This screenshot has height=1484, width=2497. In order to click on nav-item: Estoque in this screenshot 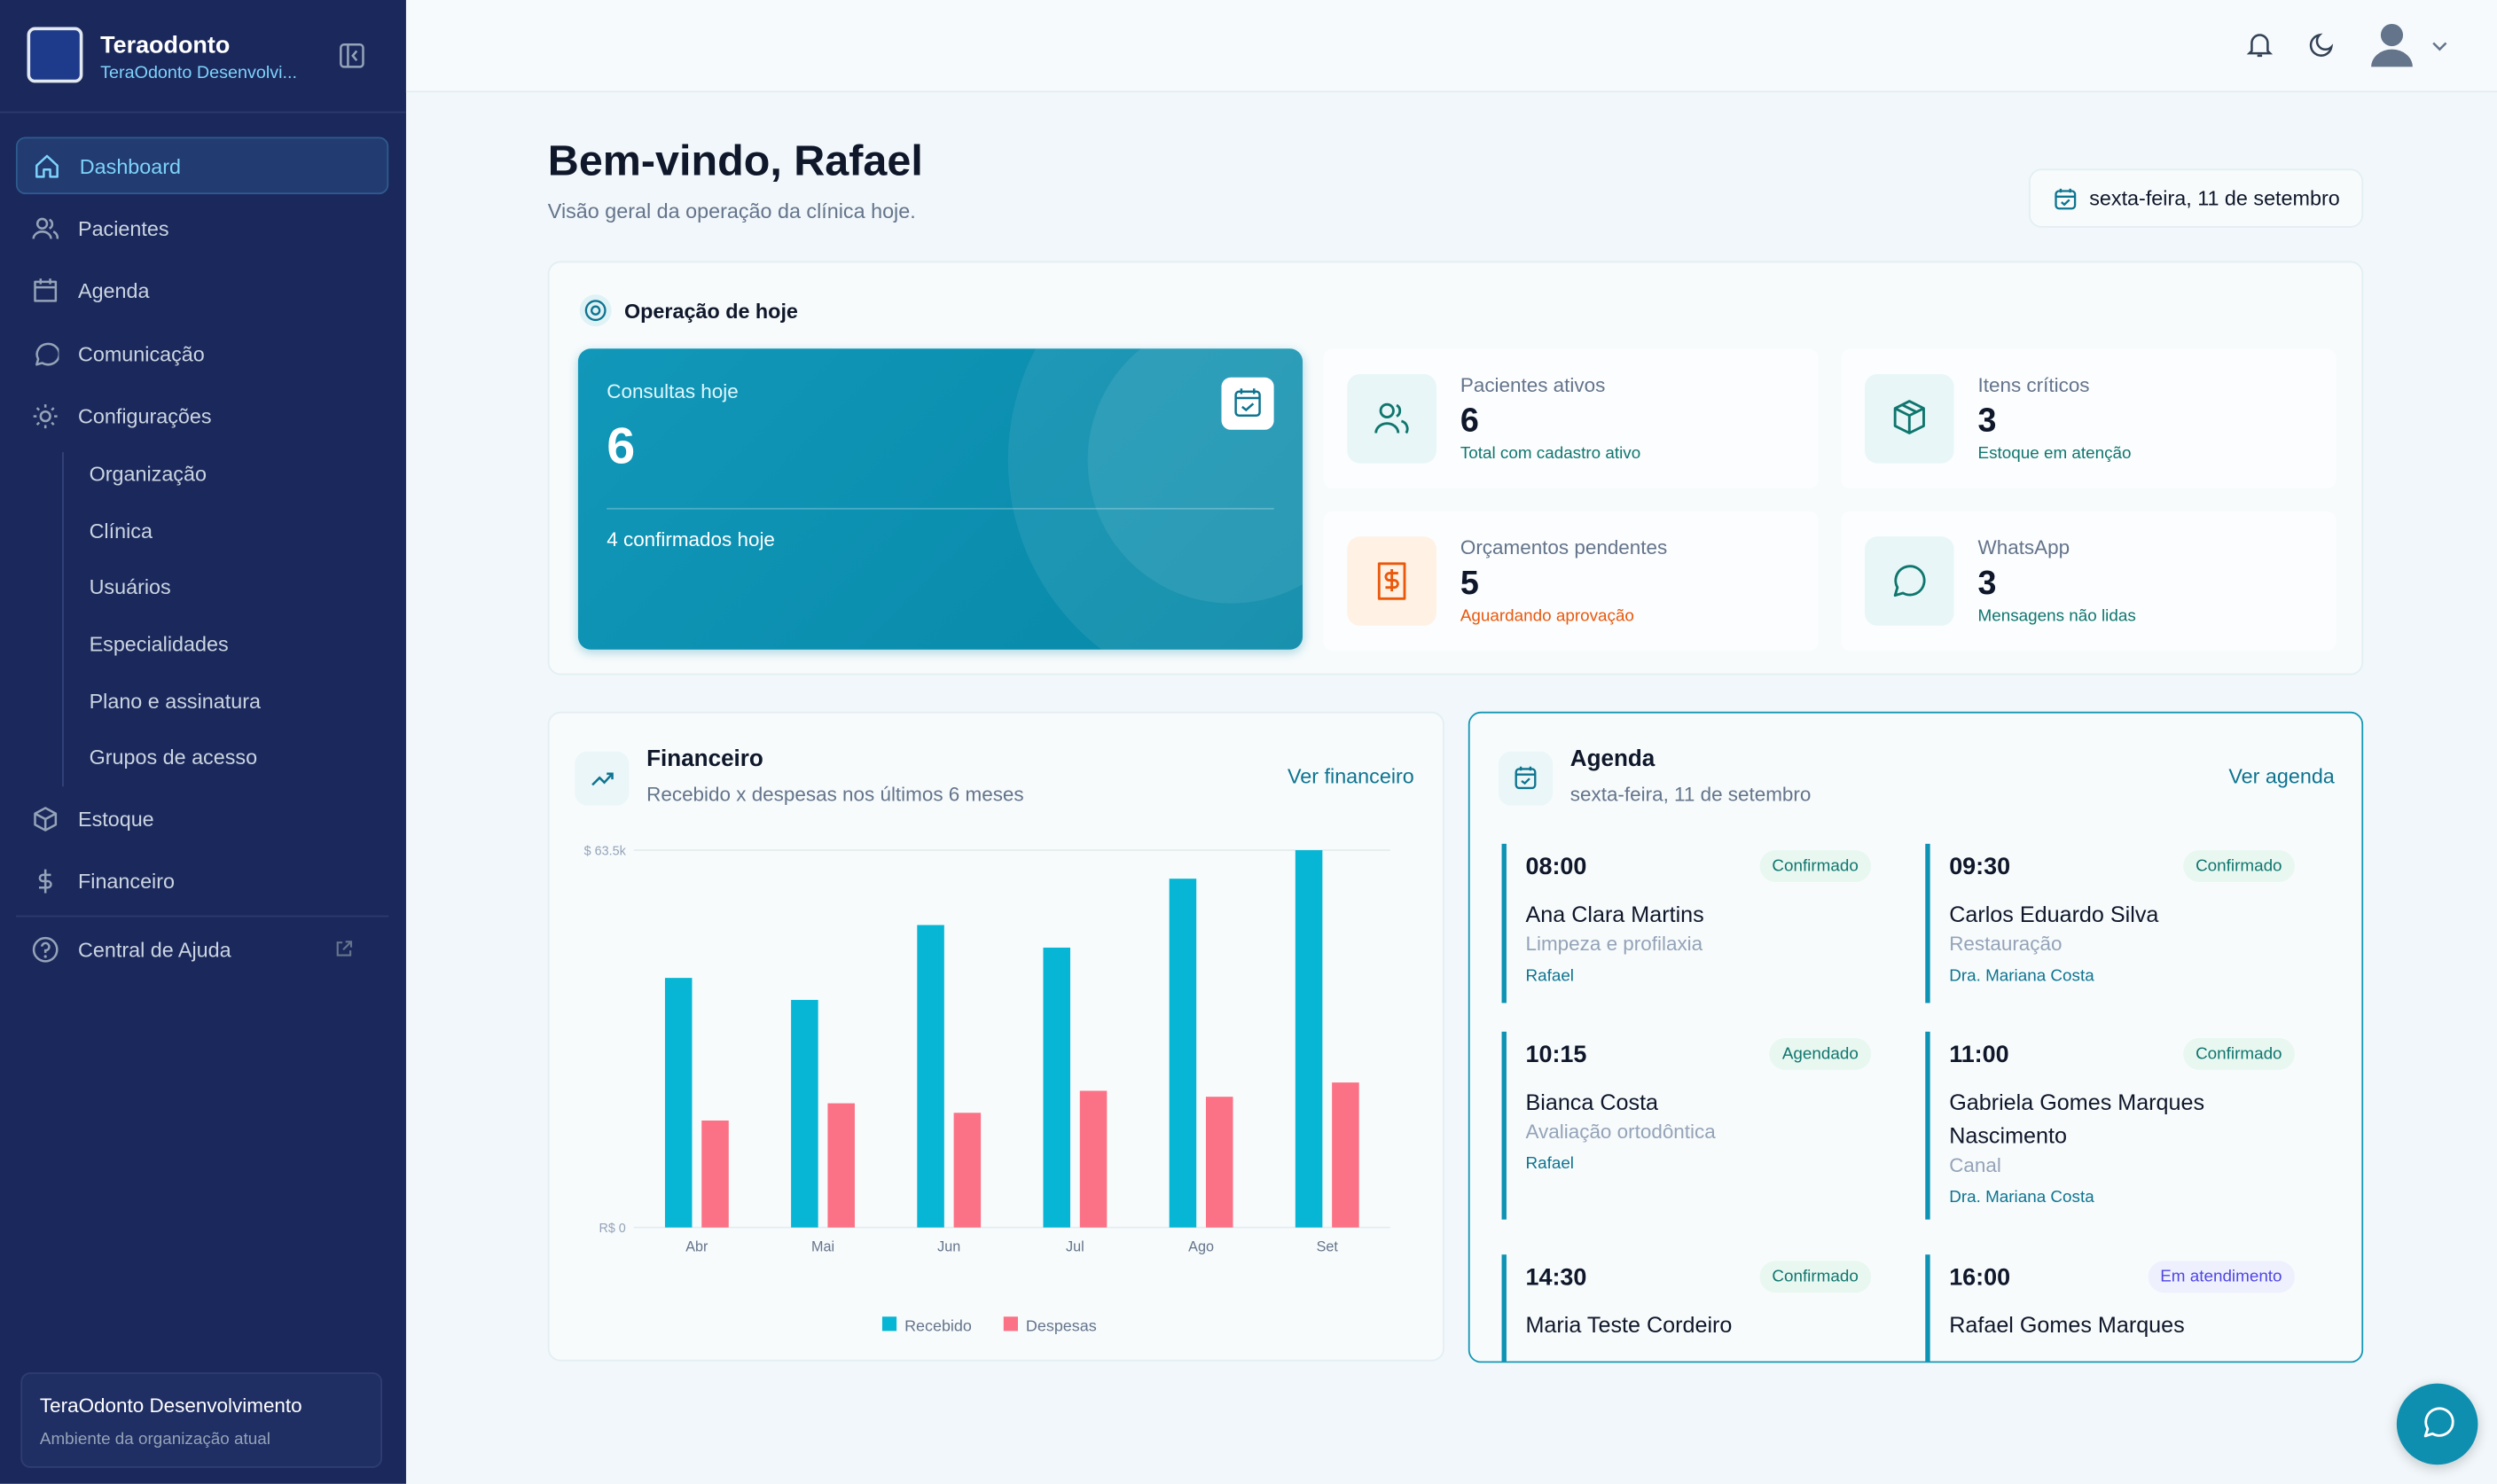, I will do `click(202, 818)`.